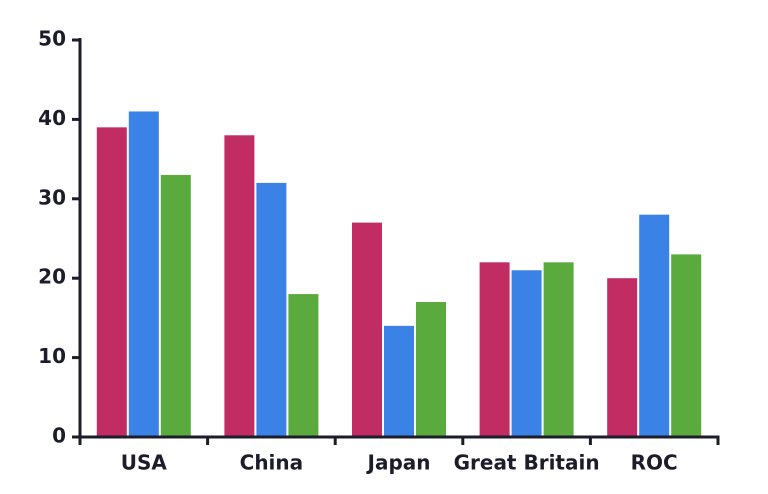 The image size is (768, 494). I want to click on y-tick-label: 50, so click(52, 39).